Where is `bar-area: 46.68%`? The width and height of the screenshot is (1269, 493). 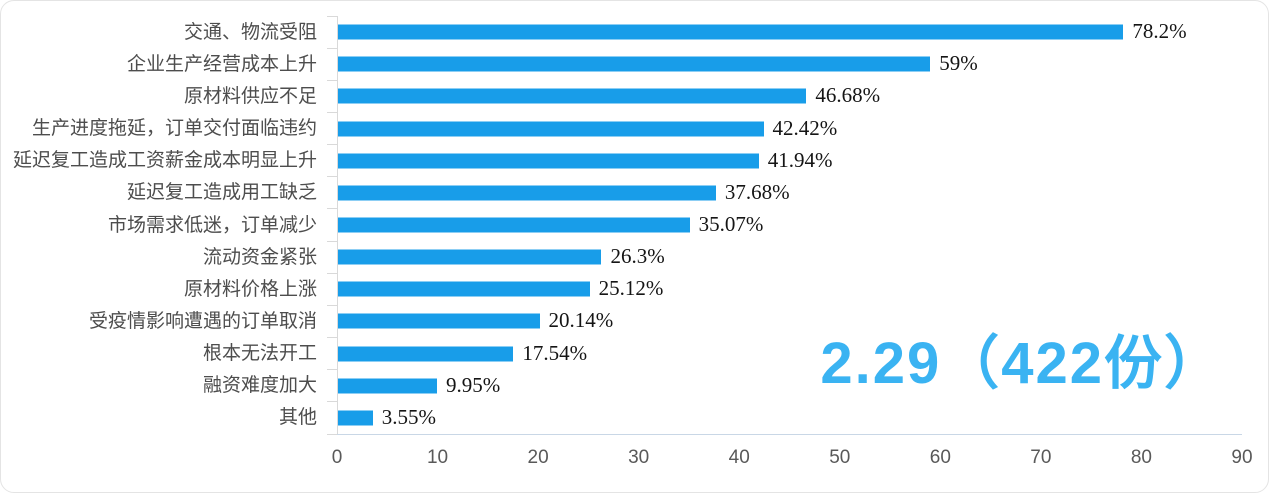 bar-area: 46.68% is located at coordinates (789, 96).